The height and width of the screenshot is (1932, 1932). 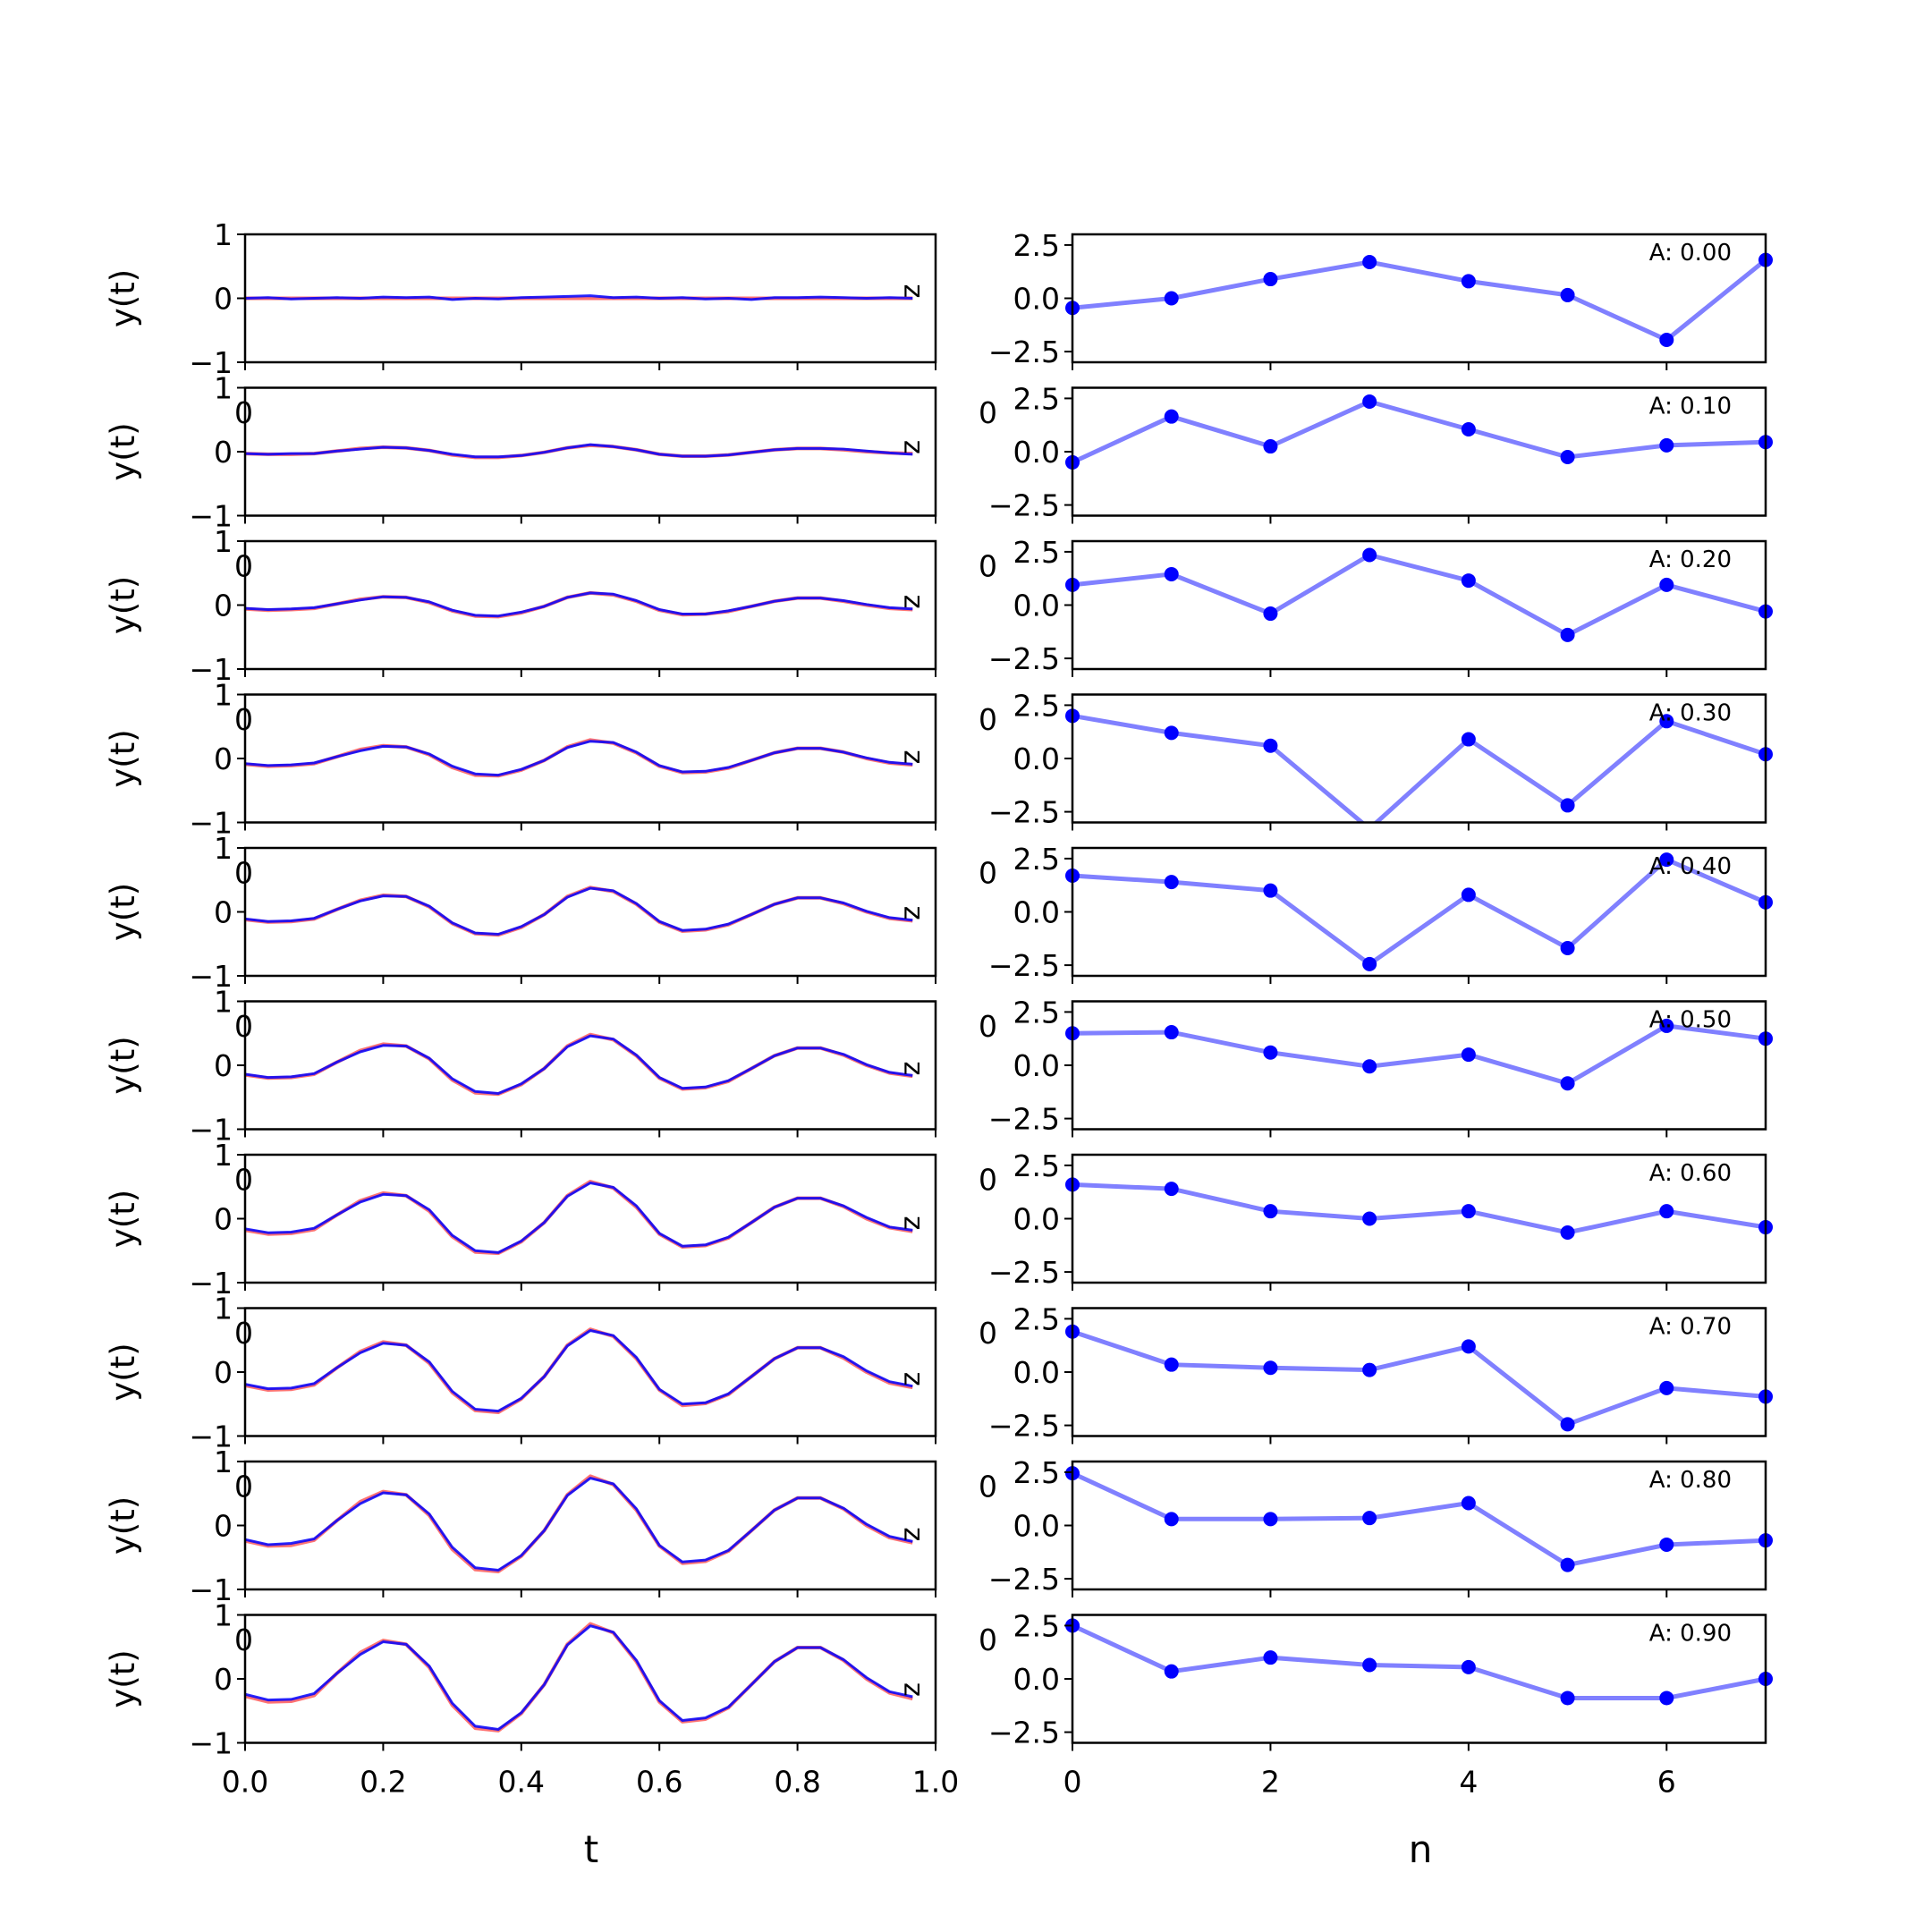 What do you see at coordinates (1690, 253) in the screenshot?
I see `amplitude-annotation: A: 0.00` at bounding box center [1690, 253].